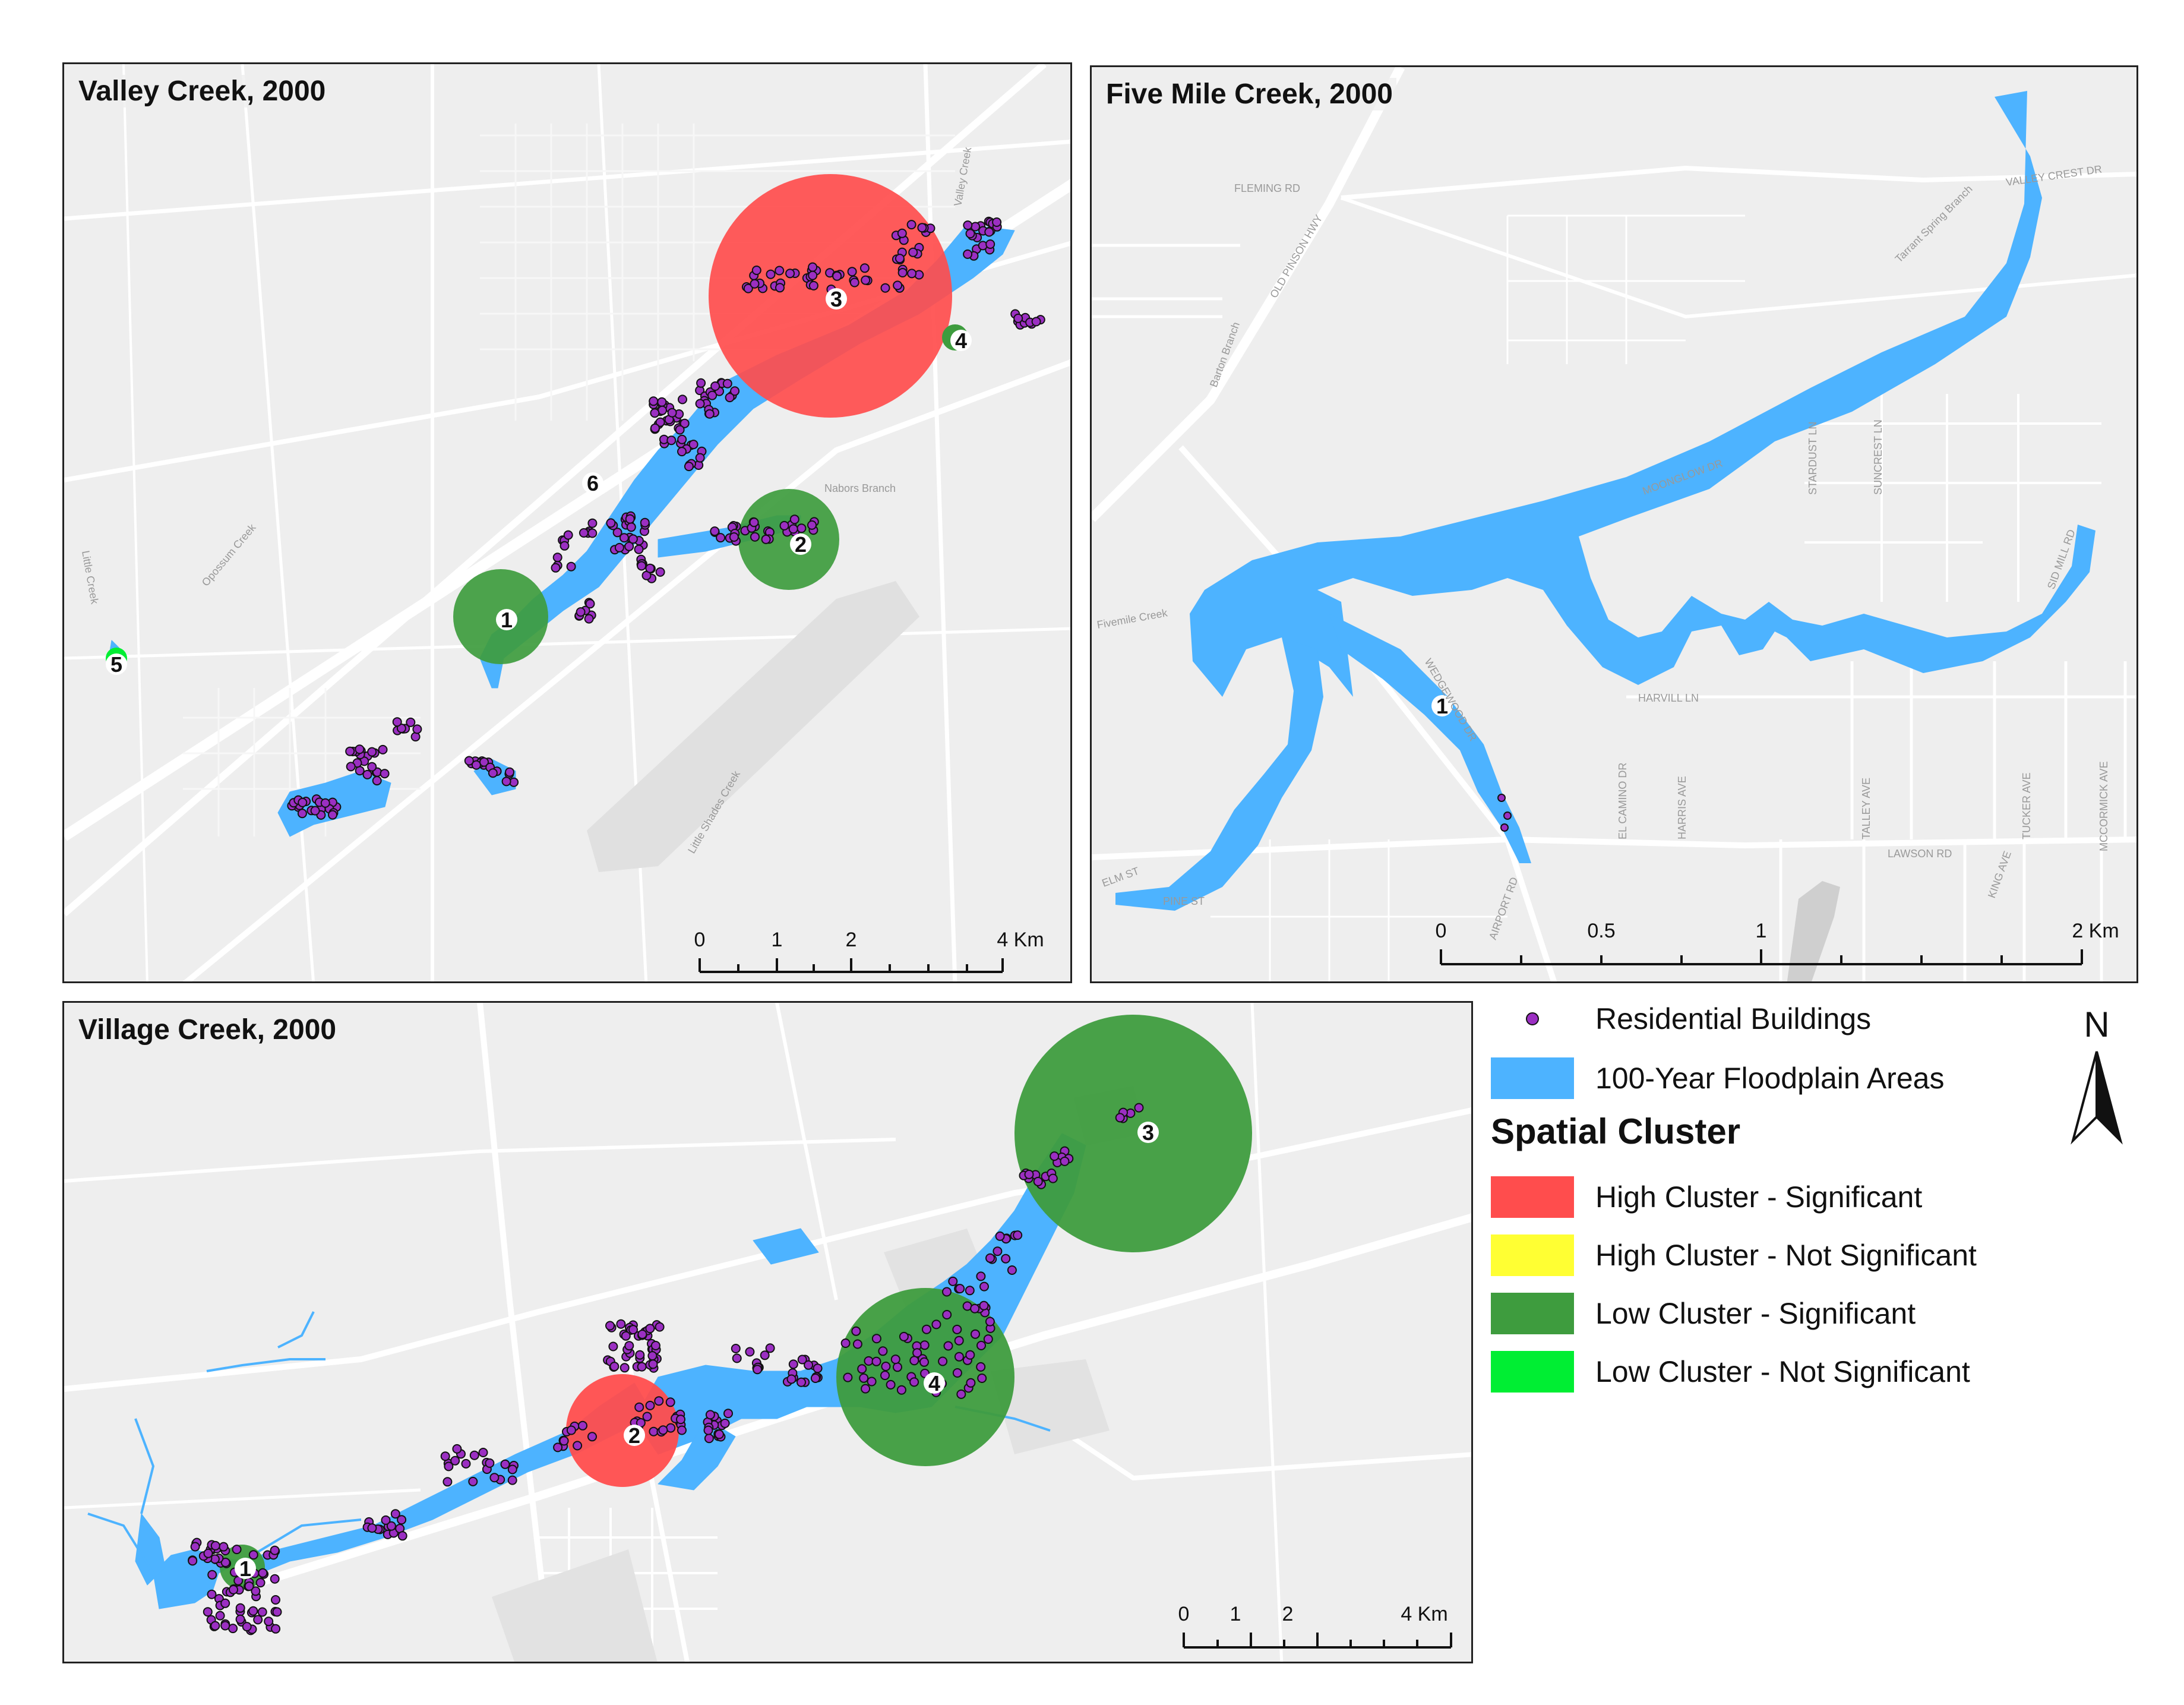 This screenshot has height=1705, width=2184. I want to click on cluster-labels: 3 2 1 4 5 6, so click(539, 482).